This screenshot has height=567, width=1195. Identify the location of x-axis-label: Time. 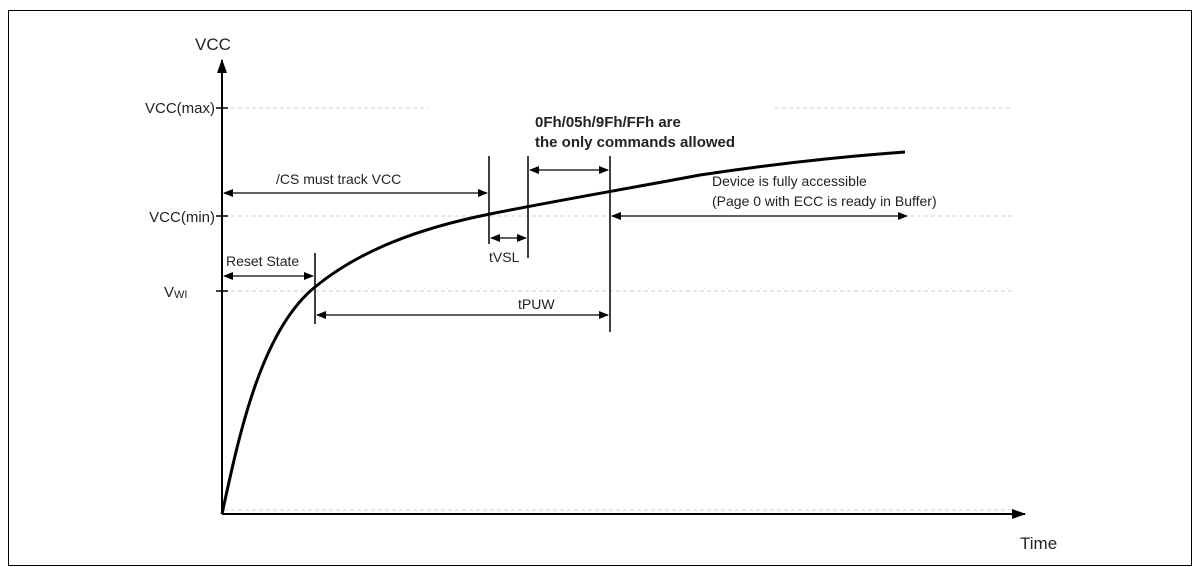
(1038, 543).